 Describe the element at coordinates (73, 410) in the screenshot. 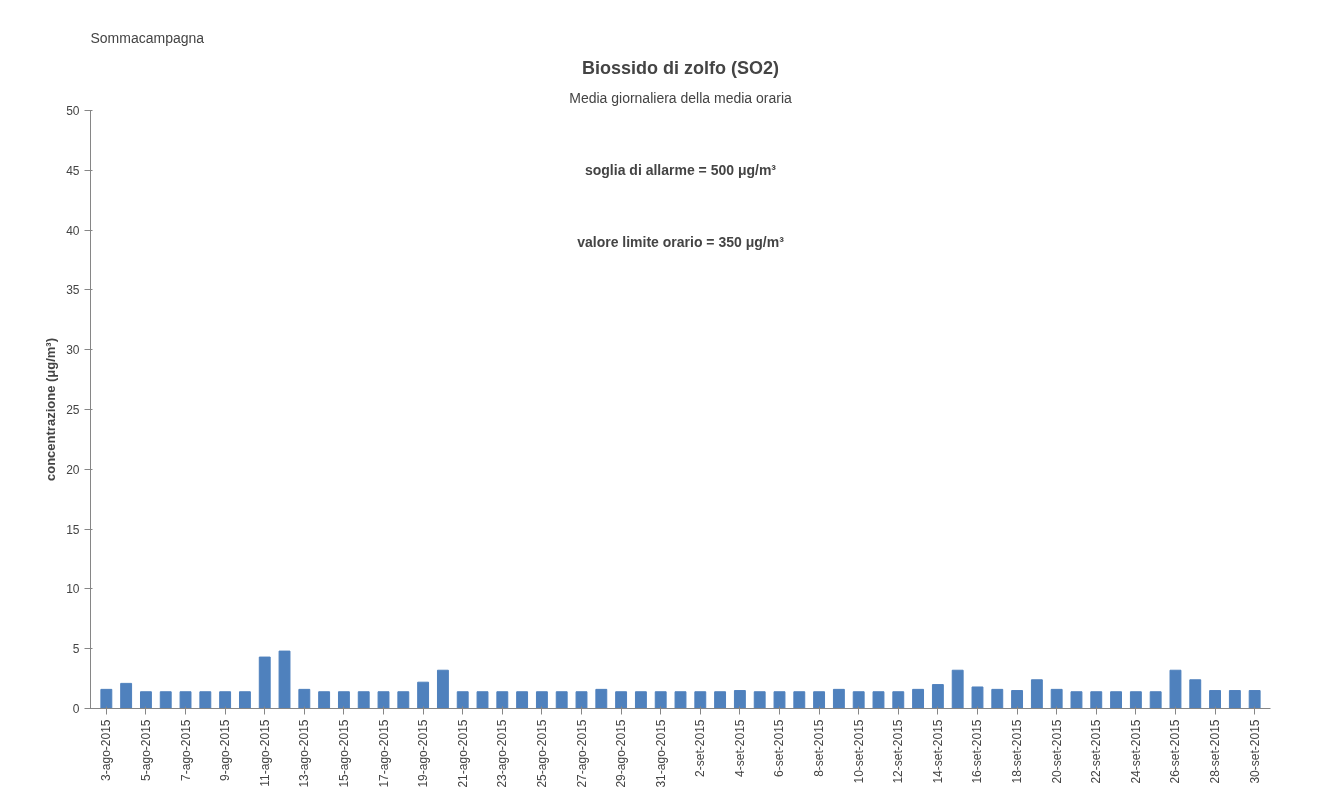

I see `y-tick-label: 25` at that location.